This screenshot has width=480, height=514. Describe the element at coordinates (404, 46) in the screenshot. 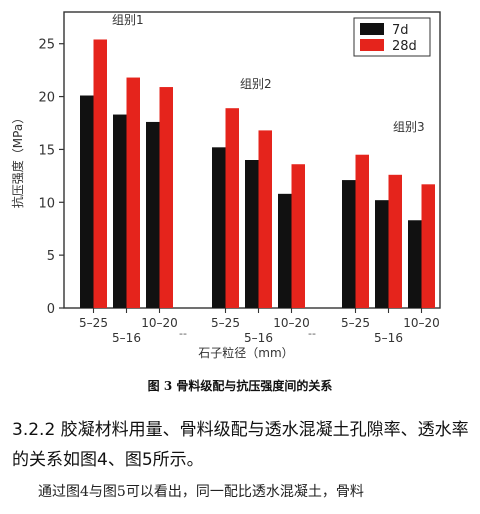

I see `legend-label: 28d` at that location.